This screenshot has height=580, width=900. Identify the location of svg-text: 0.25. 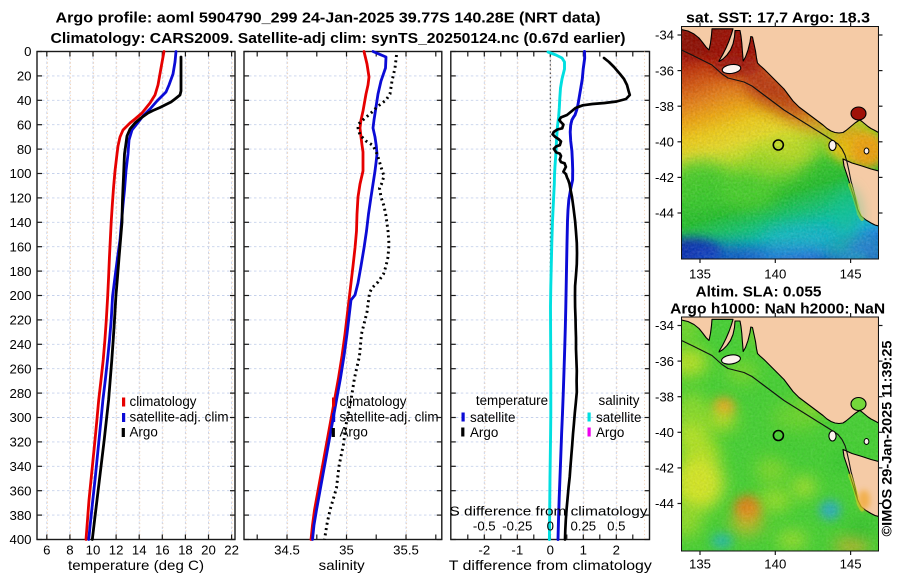
(583, 526).